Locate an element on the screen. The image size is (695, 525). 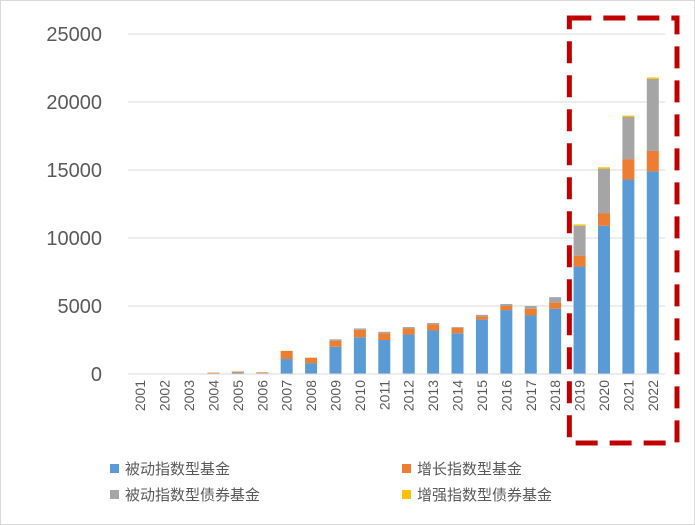
x-tick-label: 2003 is located at coordinates (189, 395).